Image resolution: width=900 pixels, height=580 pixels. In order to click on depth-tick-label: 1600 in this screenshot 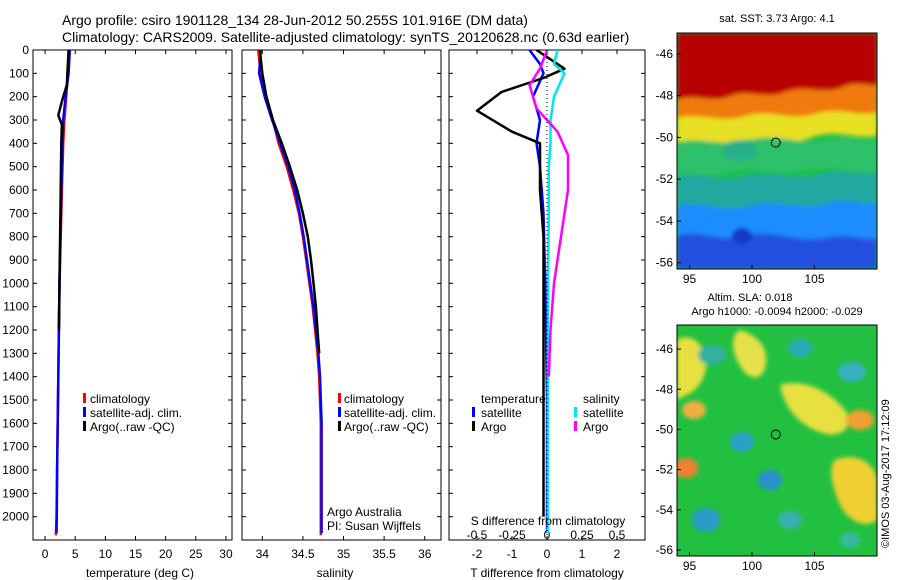, I will do `click(15, 423)`.